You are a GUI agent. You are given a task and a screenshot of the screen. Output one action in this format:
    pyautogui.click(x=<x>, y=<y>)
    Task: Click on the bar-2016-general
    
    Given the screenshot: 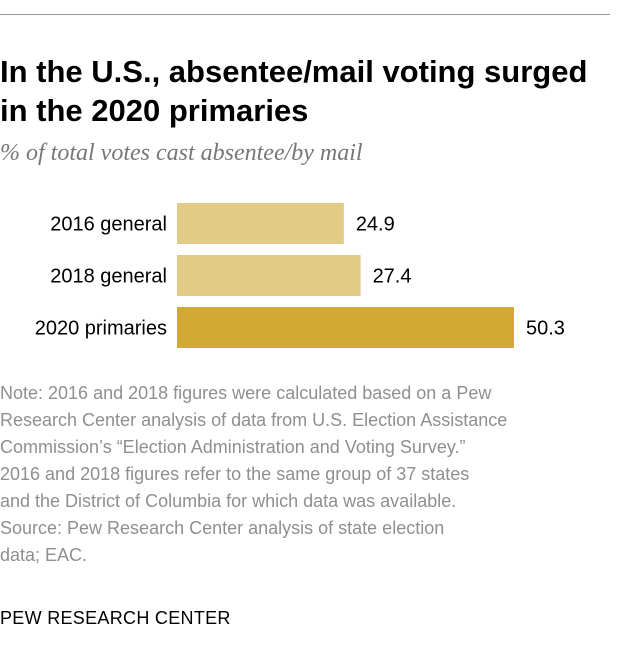 What is the action you would take?
    pyautogui.click(x=260, y=223)
    